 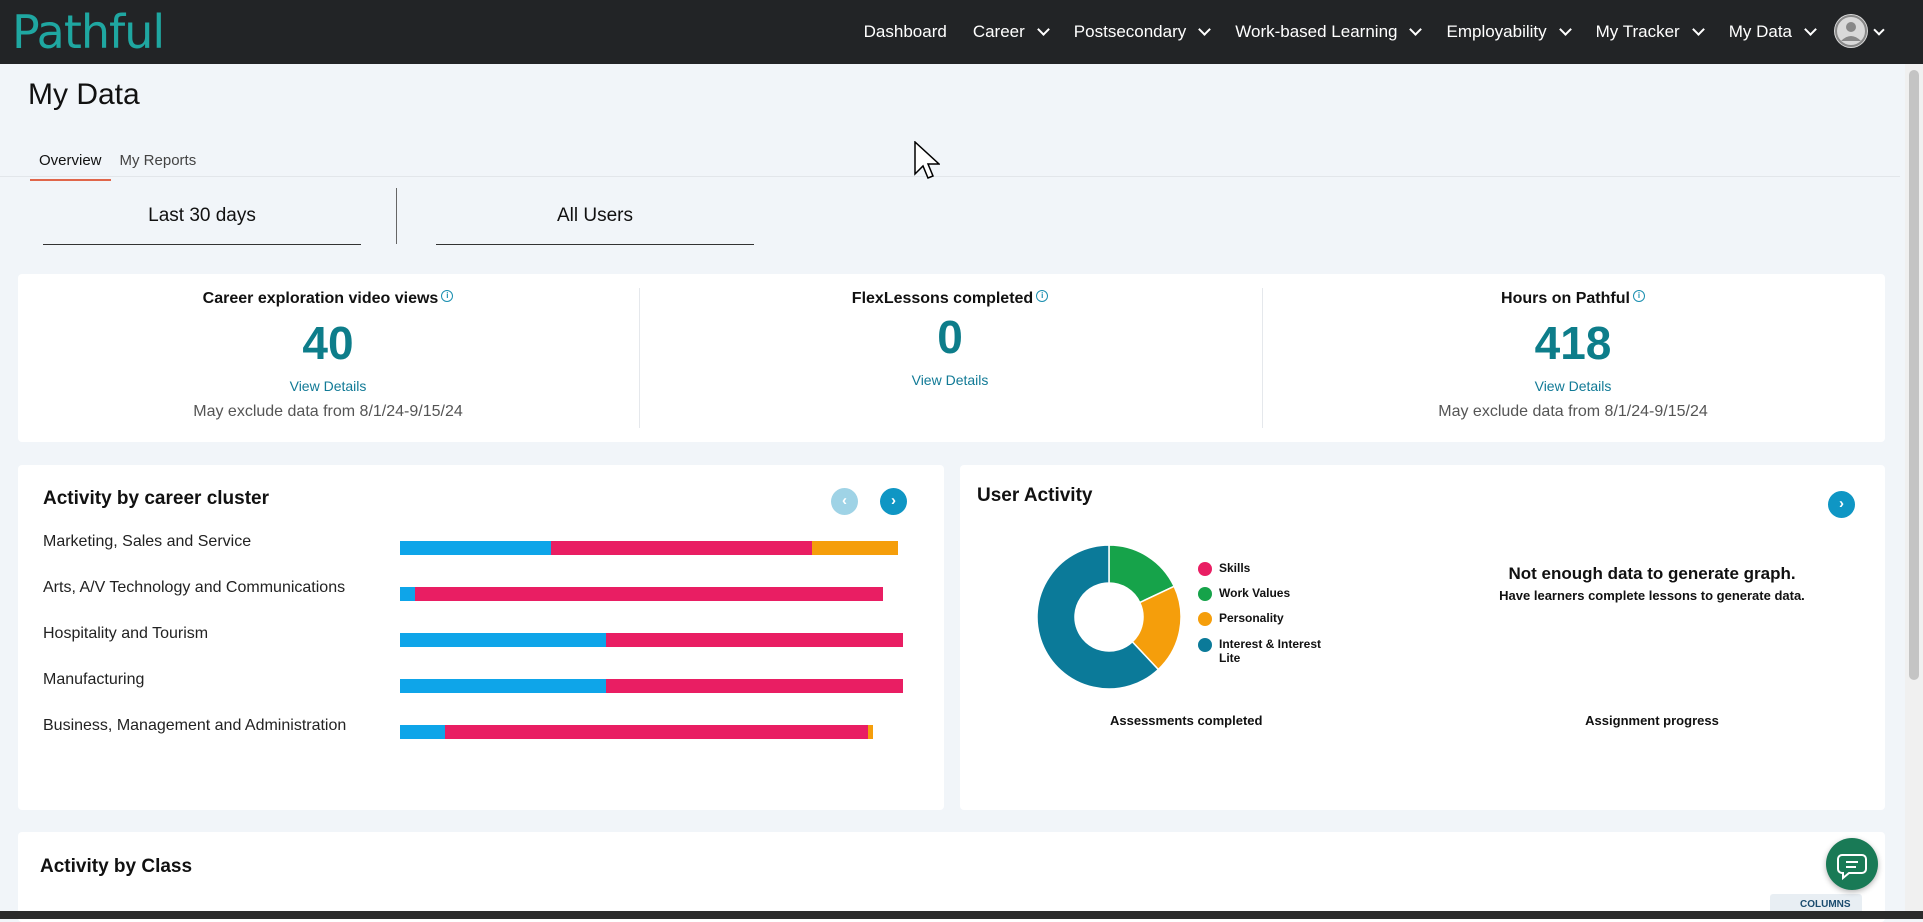 I want to click on nav-my-data: My Data, so click(x=1773, y=32).